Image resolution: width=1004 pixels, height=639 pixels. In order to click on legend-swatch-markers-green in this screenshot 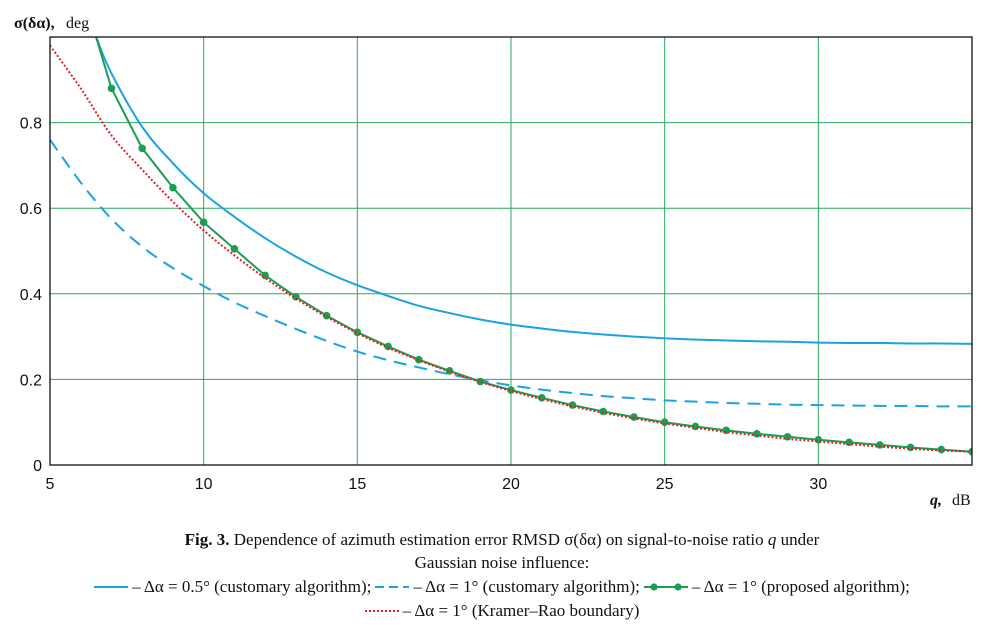, I will do `click(665, 587)`.